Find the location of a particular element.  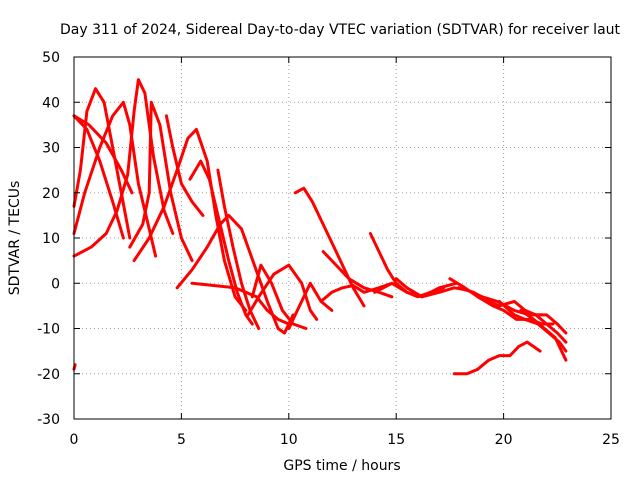

series-pass-o is located at coordinates (310, 305).